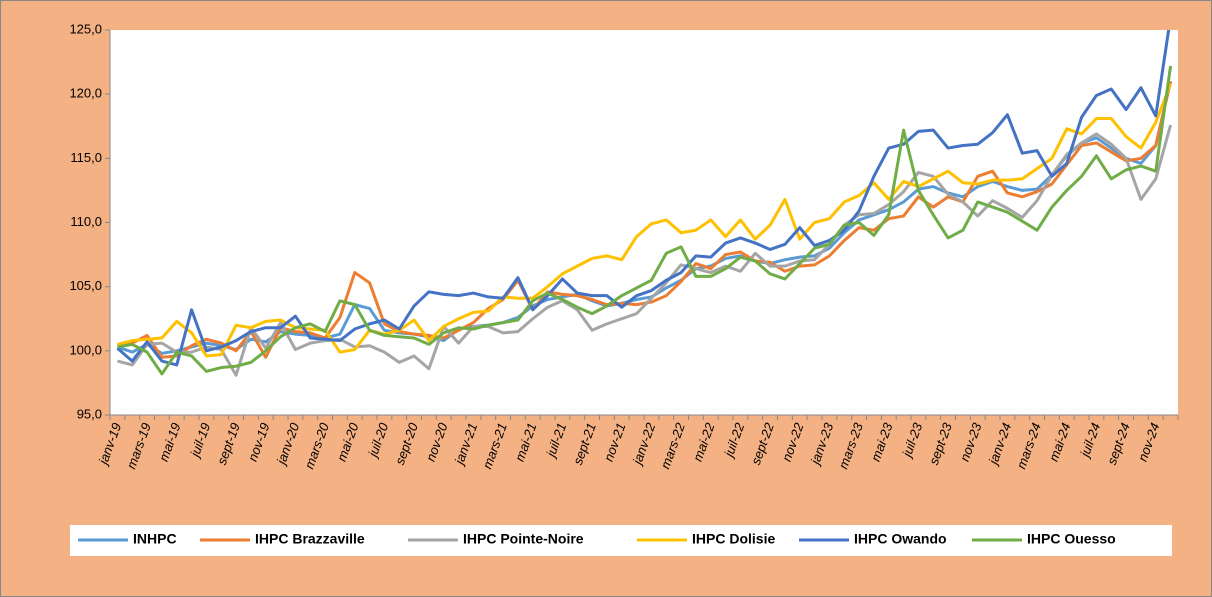 The width and height of the screenshot is (1212, 597). I want to click on legend-label: IHPC Ouesso, so click(1071, 539).